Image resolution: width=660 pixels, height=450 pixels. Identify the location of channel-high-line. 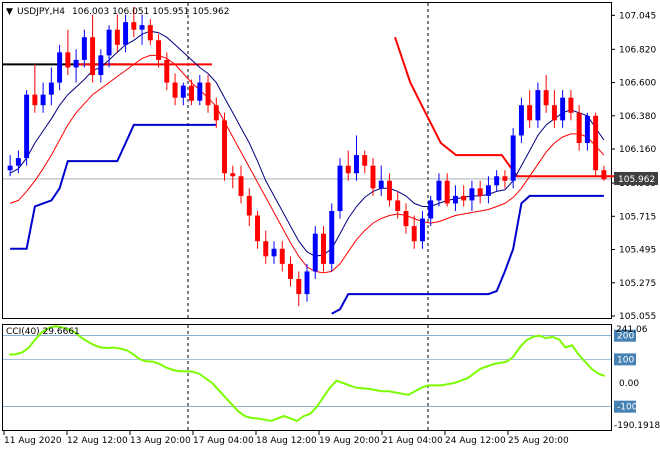
(509, 107).